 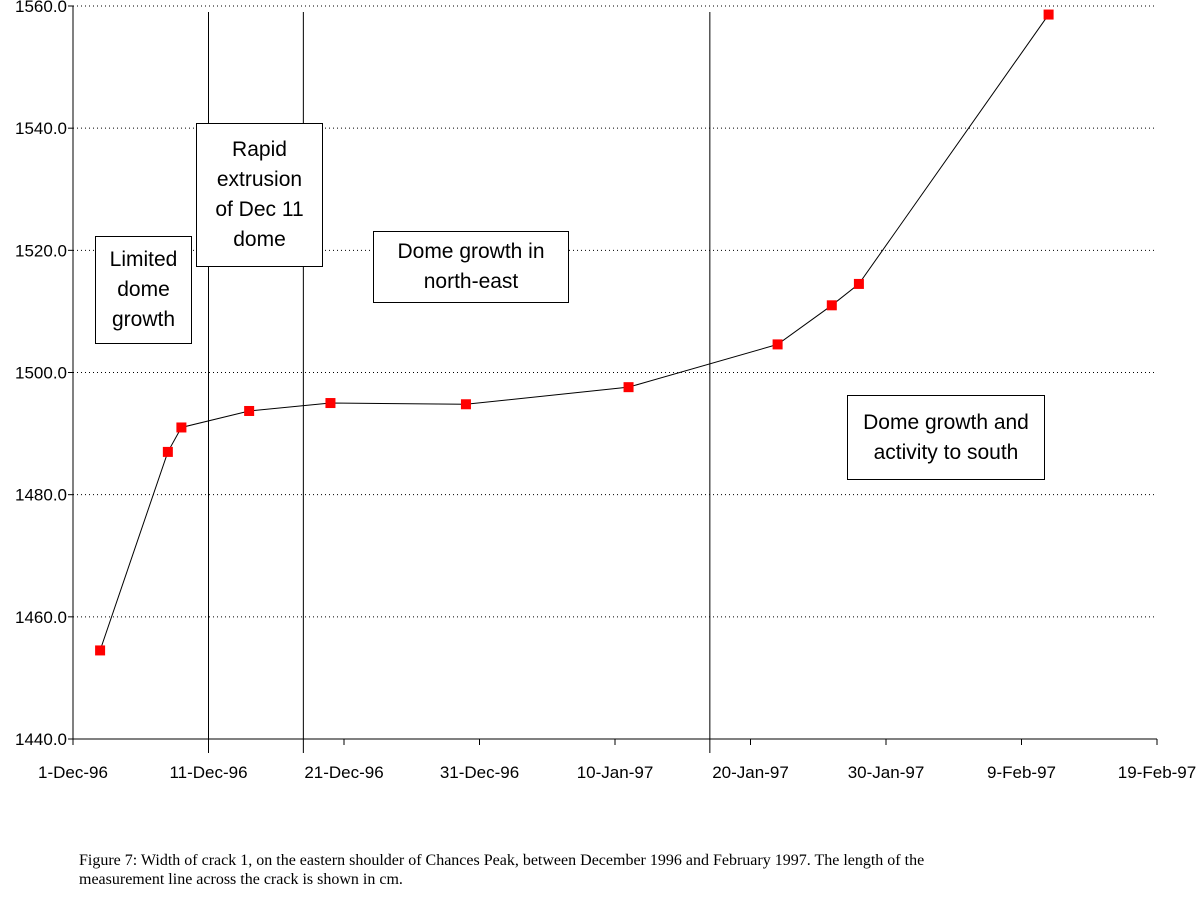 What do you see at coordinates (750, 772) in the screenshot?
I see `x-tick-label: 20-Jan-97` at bounding box center [750, 772].